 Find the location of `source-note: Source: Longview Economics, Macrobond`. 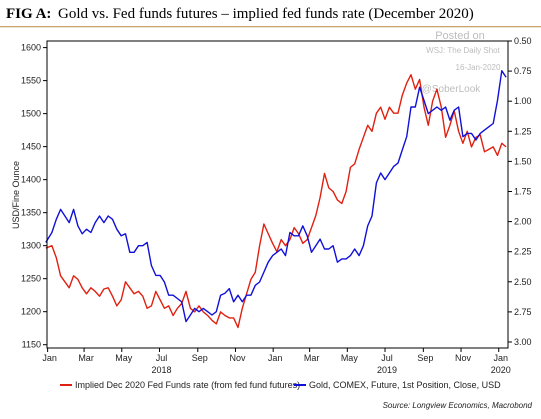

source-note: Source: Longview Economics, Macrobond is located at coordinates (458, 405).